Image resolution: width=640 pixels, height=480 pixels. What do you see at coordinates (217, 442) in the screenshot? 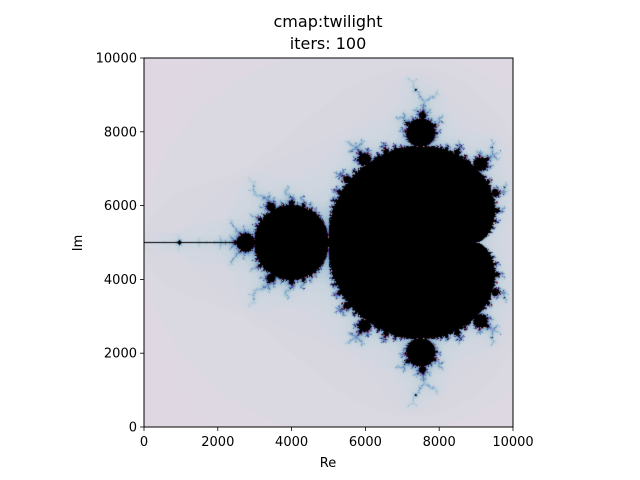
I see `x-tick-label: 2000` at bounding box center [217, 442].